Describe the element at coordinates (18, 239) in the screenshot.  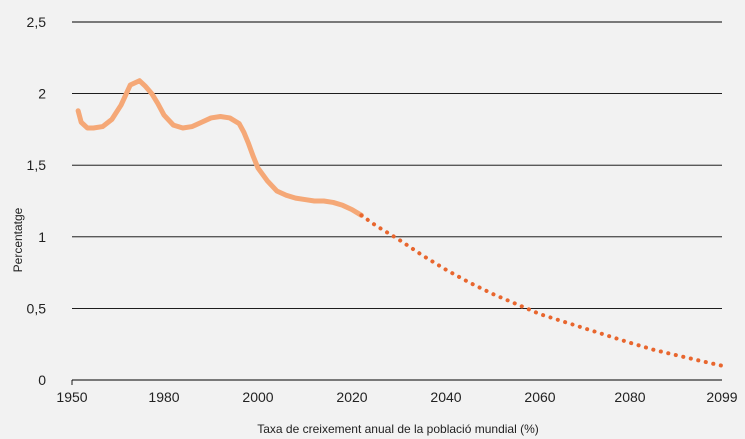
I see `y-axis-title: Percentatge` at that location.